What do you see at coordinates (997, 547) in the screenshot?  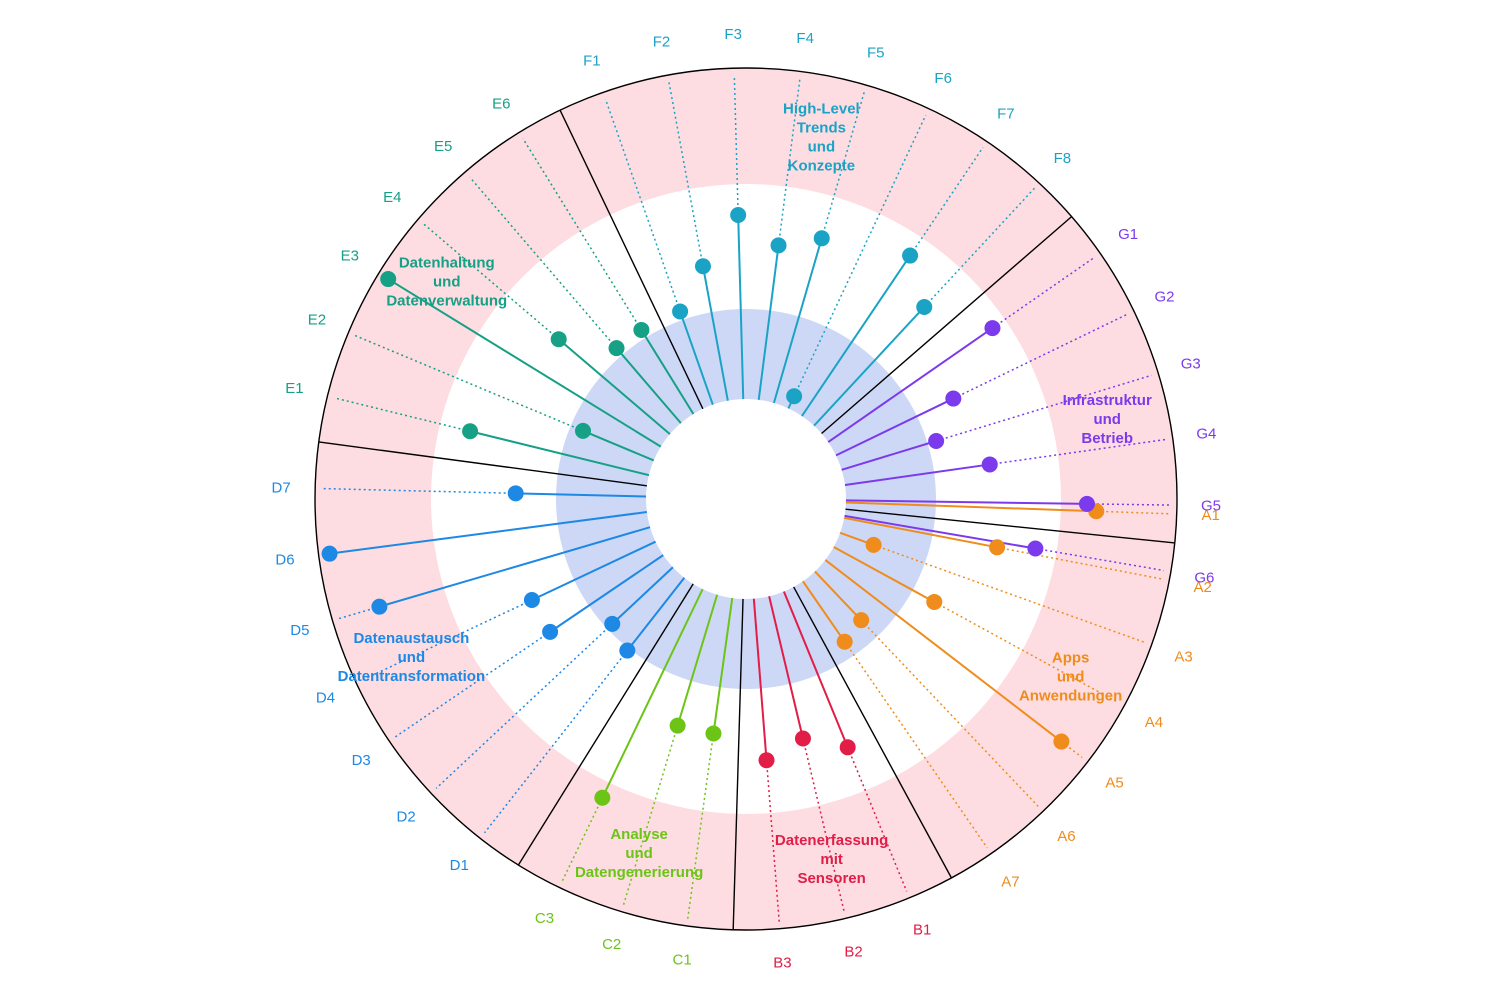 I see `dot-a2` at bounding box center [997, 547].